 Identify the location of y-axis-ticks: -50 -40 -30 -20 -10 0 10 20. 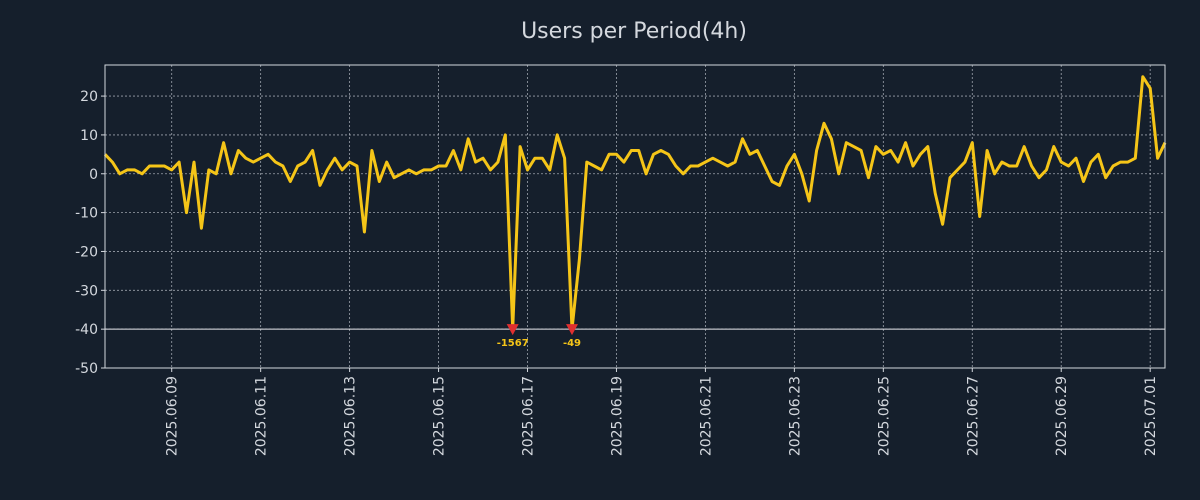
(90, 233).